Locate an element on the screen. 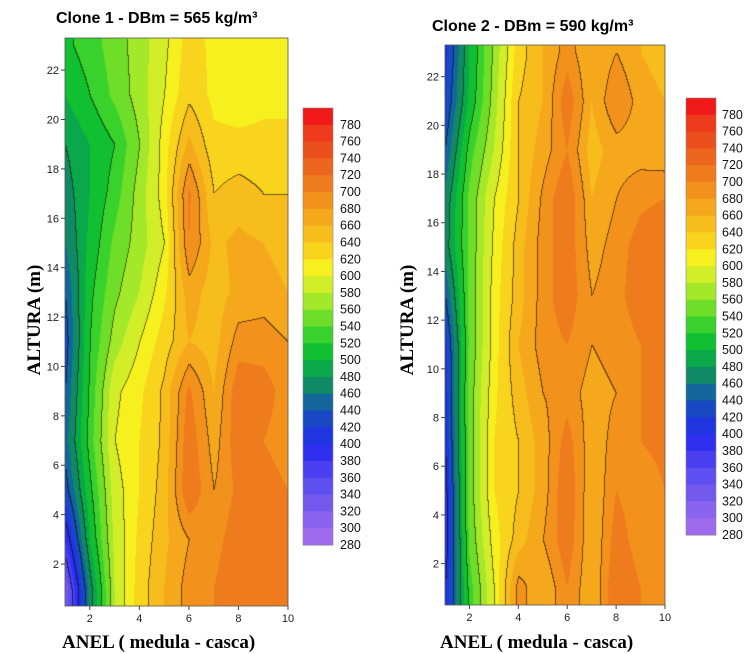  x-tick-label: 2 is located at coordinates (90, 619).